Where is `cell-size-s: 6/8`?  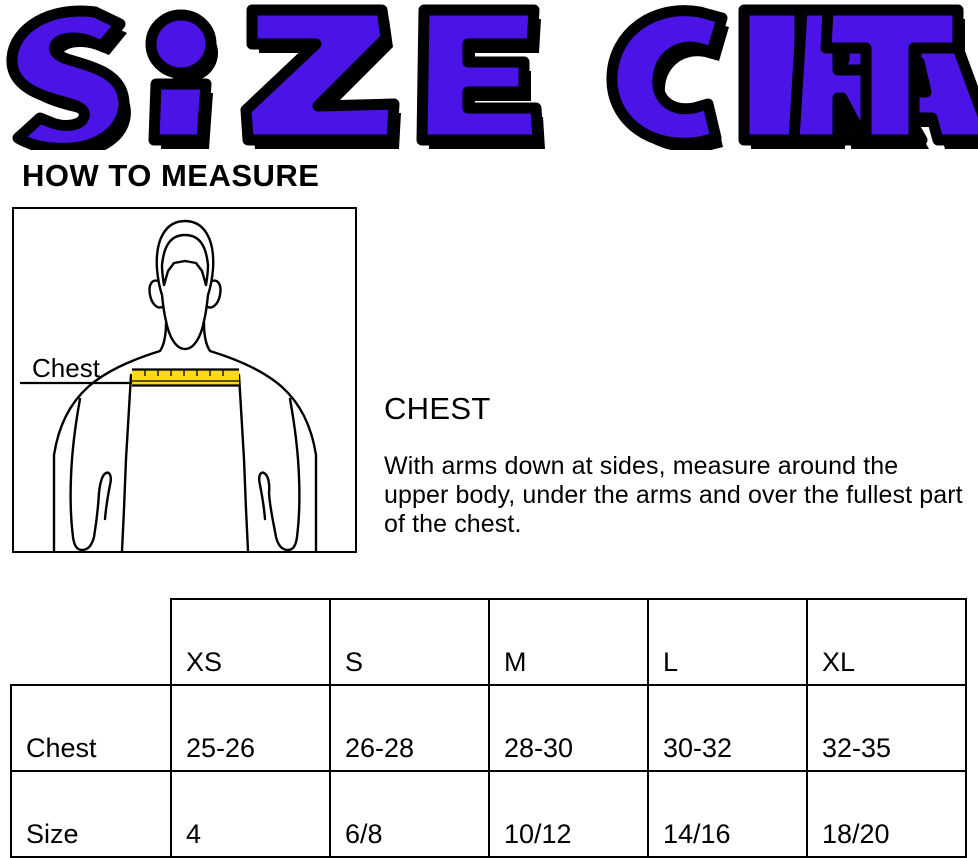 cell-size-s: 6/8 is located at coordinates (409, 814).